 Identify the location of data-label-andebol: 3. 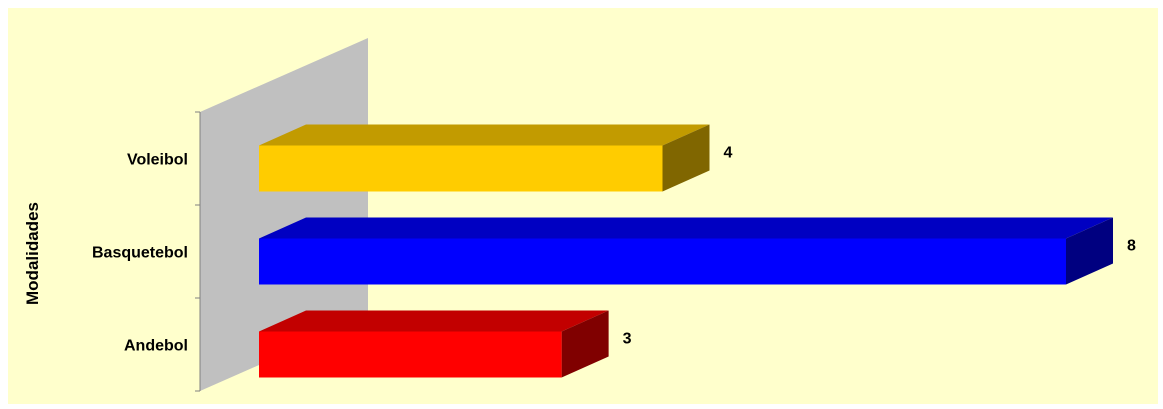
(627, 339).